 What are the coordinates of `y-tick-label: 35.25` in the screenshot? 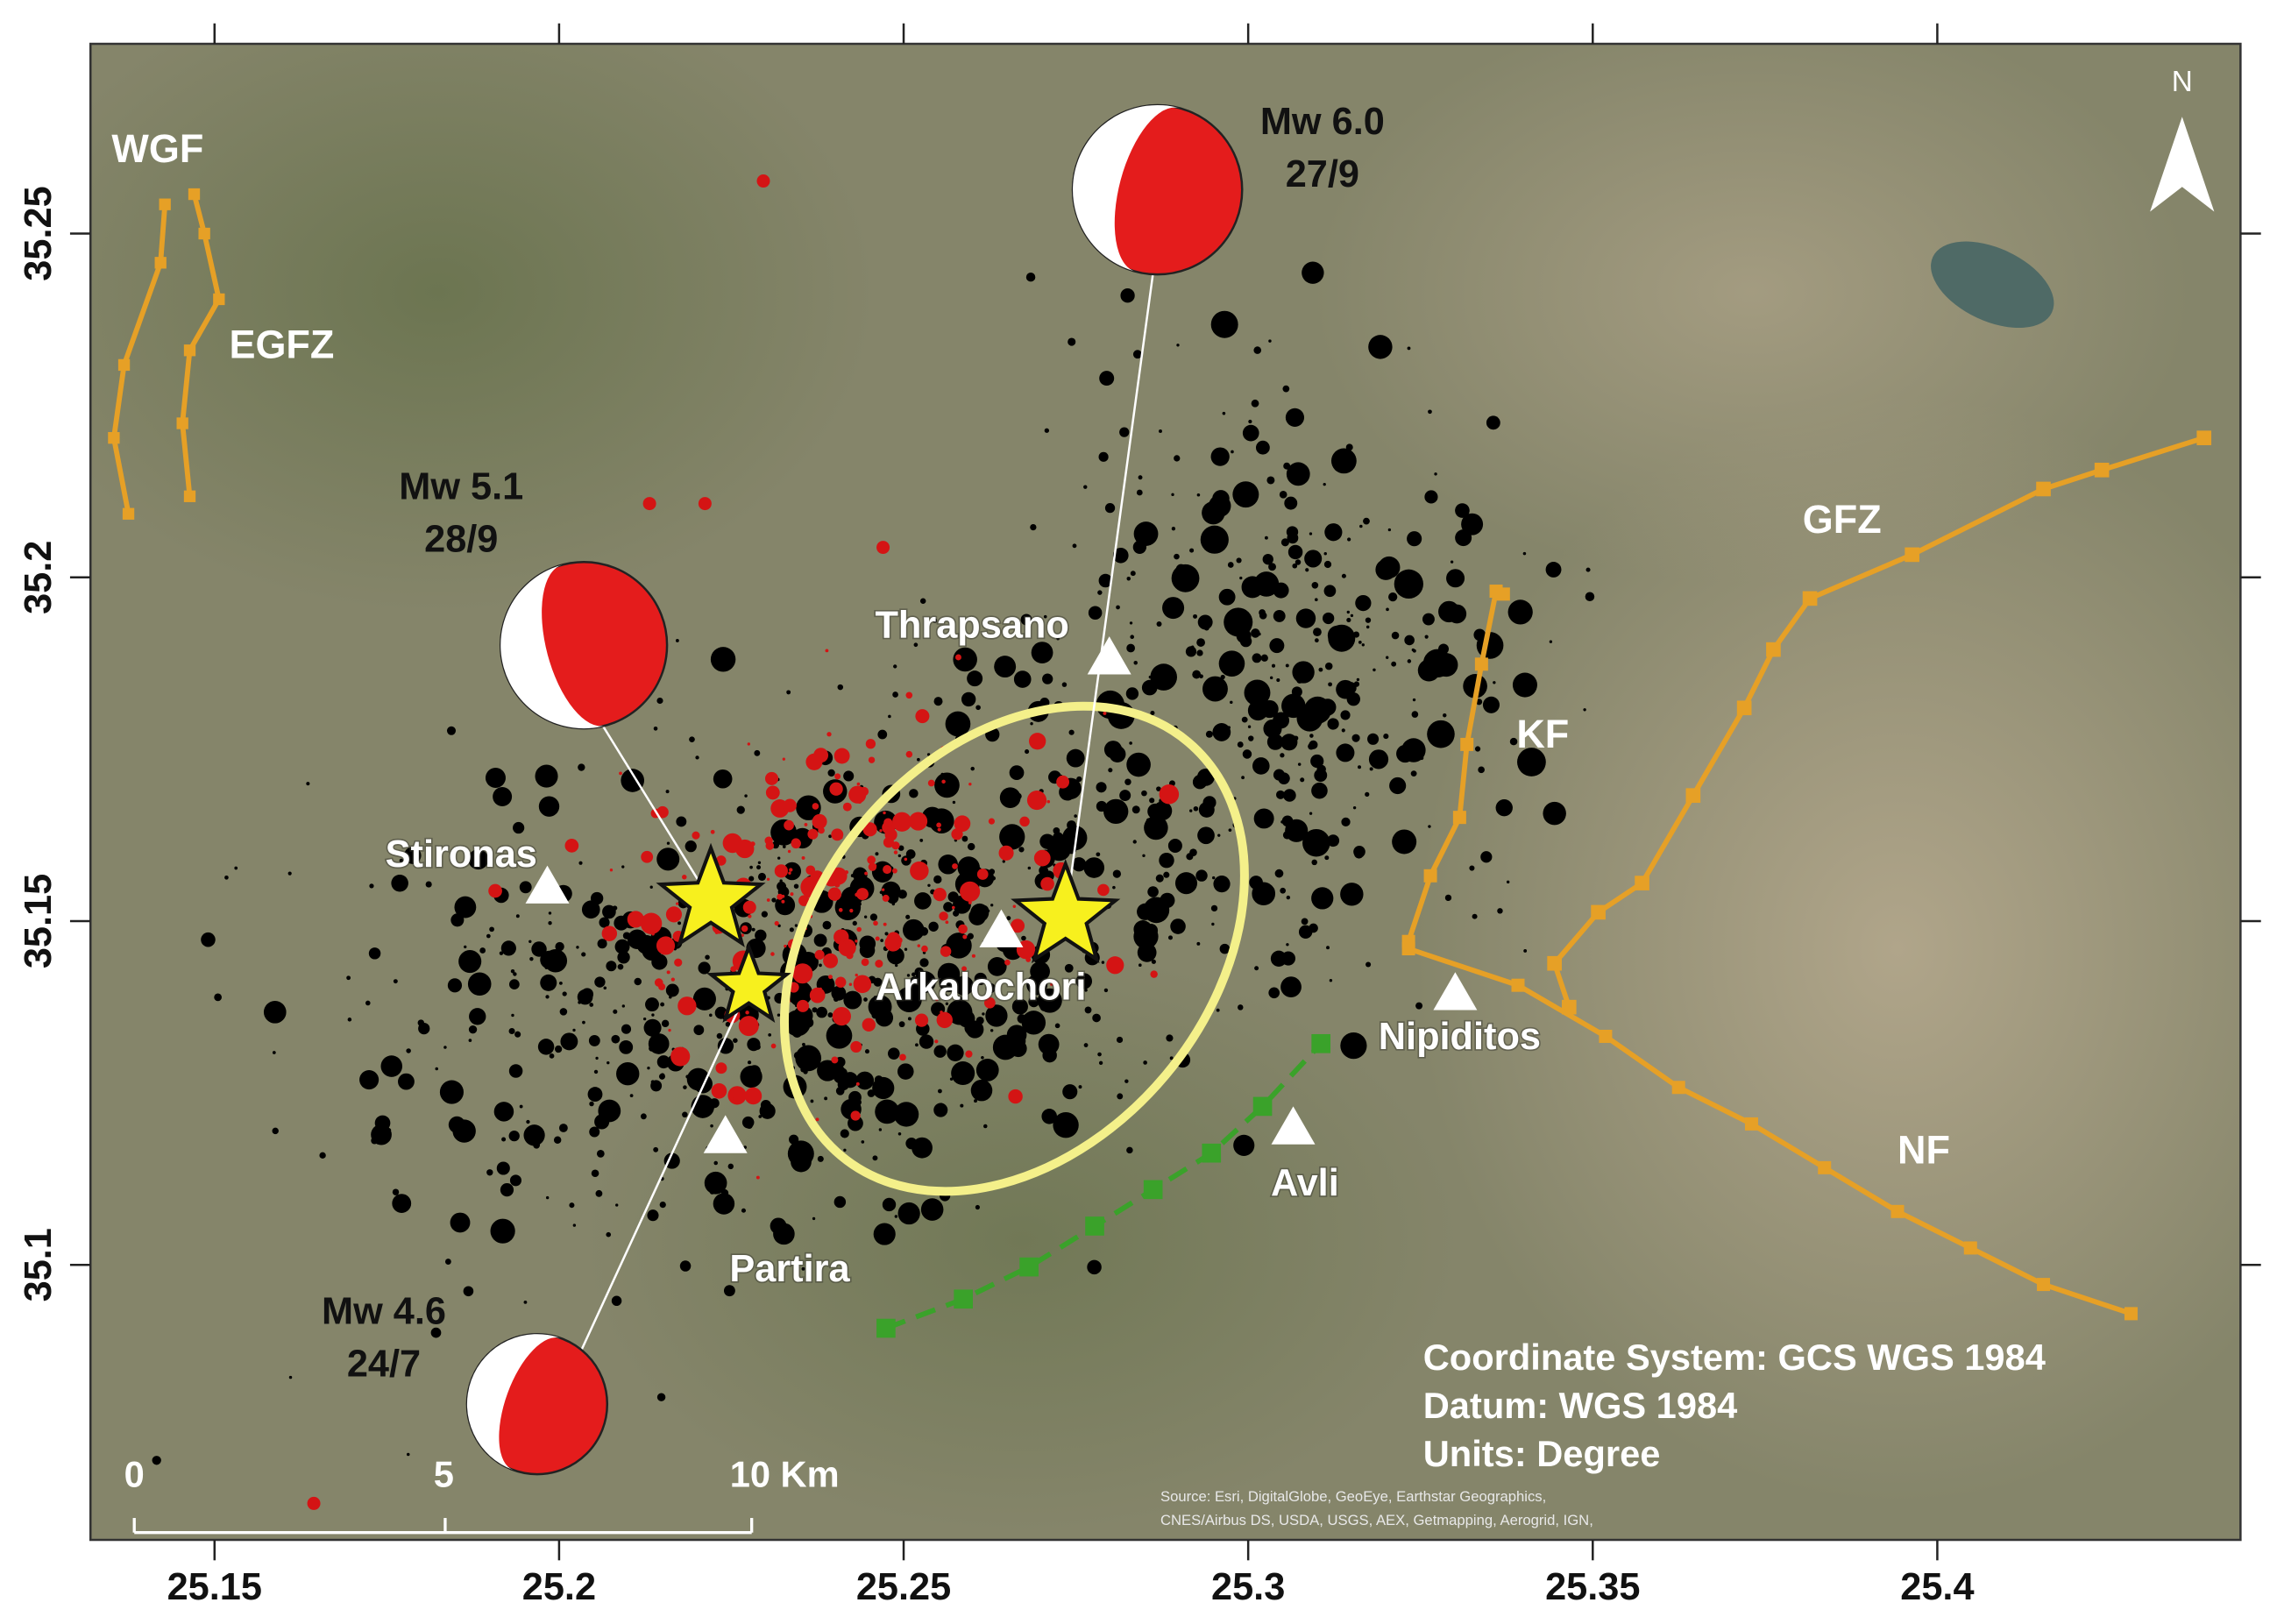 It's located at (39, 233).